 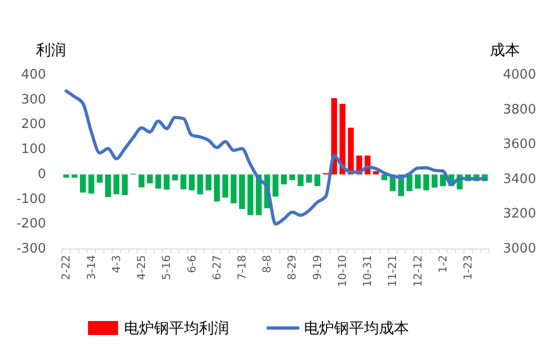 I want to click on y-tick-label: 400, so click(x=33, y=75).